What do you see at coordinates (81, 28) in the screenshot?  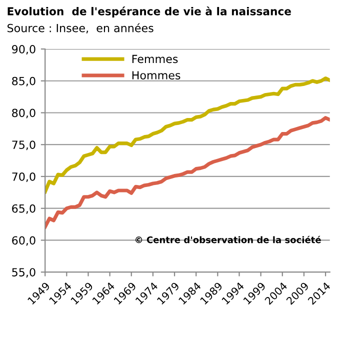 I see `chart-subtitle: Source : Insee, en années` at bounding box center [81, 28].